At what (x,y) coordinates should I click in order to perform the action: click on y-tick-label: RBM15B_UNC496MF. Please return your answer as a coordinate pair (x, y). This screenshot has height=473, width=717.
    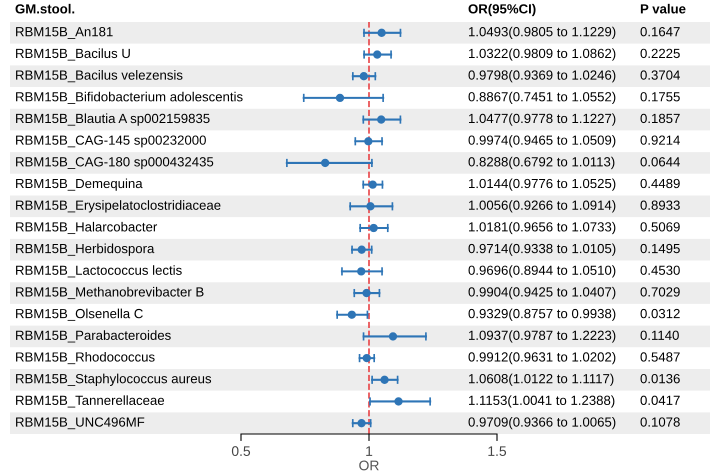
    Looking at the image, I should click on (80, 423).